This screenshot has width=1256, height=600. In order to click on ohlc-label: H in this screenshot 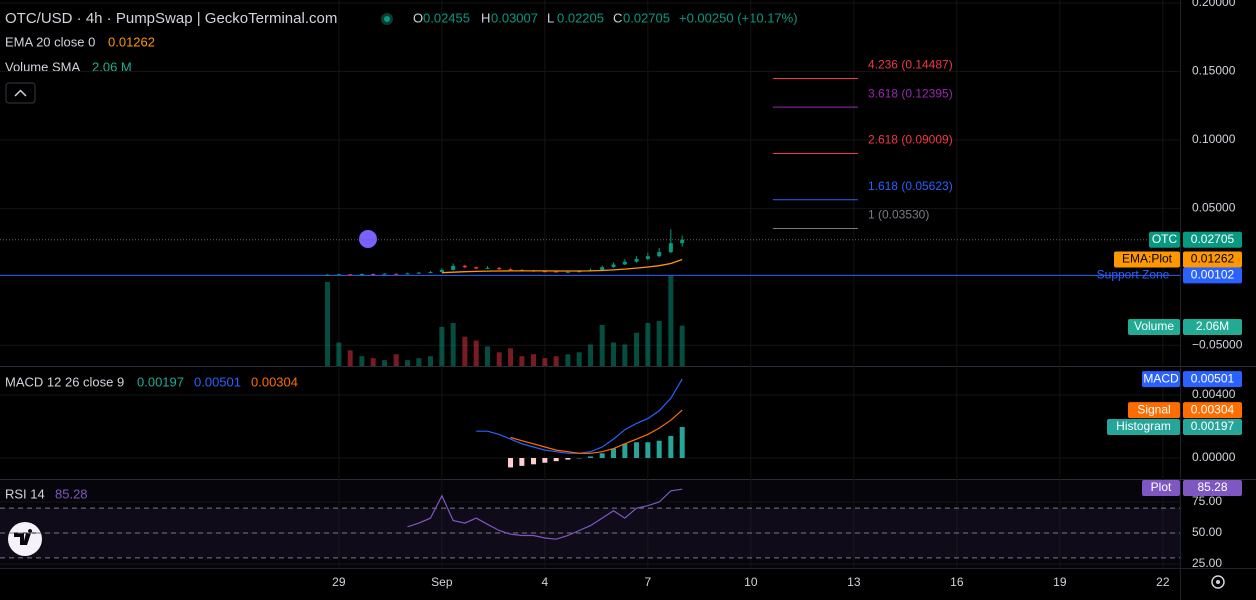, I will do `click(485, 17)`.